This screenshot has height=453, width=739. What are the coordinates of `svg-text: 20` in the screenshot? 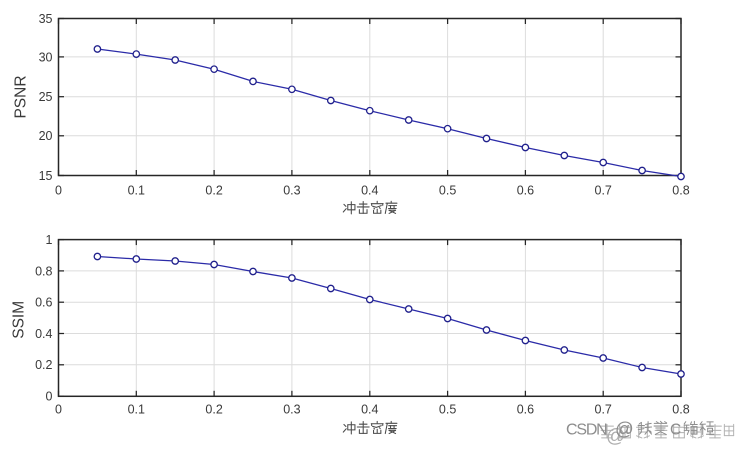 It's located at (46, 136).